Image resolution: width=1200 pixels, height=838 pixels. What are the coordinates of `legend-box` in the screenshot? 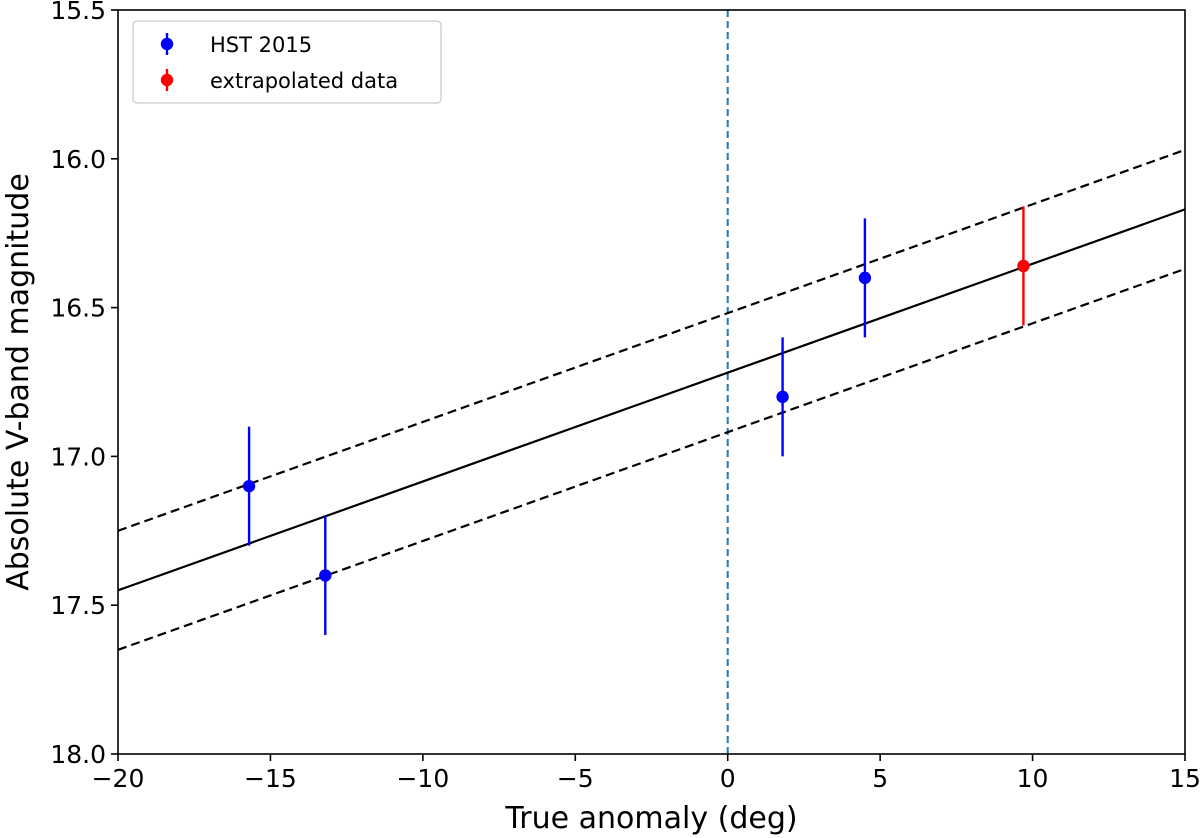 It's located at (287, 62).